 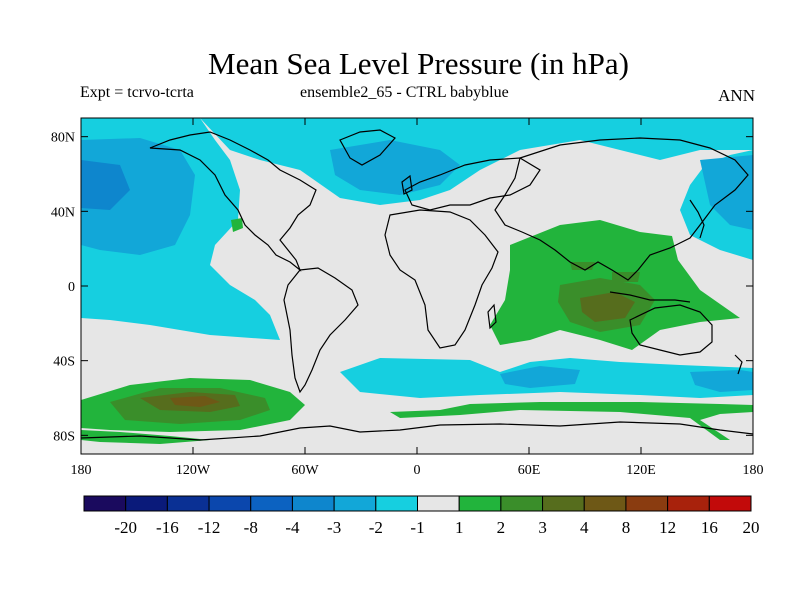 I want to click on neg-region-atlantic-core, so click(x=395, y=167).